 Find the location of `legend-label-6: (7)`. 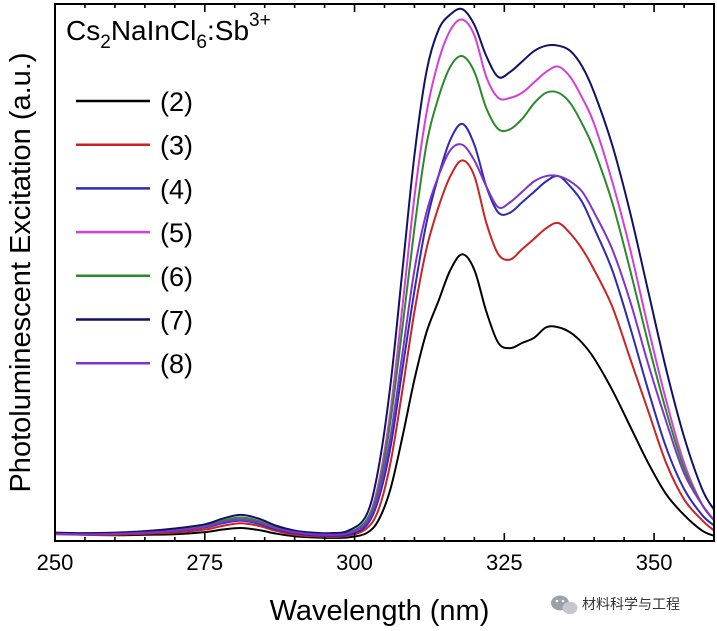

legend-label-6: (7) is located at coordinates (176, 321).